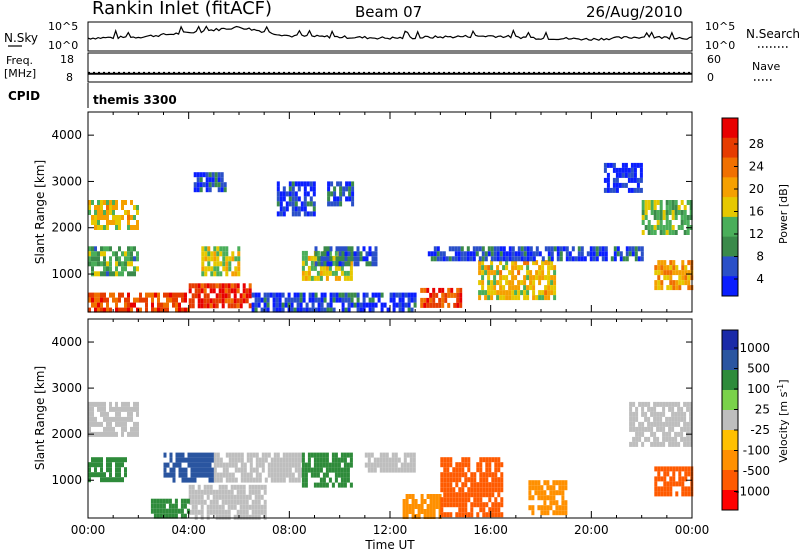 The image size is (800, 554). What do you see at coordinates (758, 389) in the screenshot?
I see `velocity-colorbar-tick-label: 100` at bounding box center [758, 389].